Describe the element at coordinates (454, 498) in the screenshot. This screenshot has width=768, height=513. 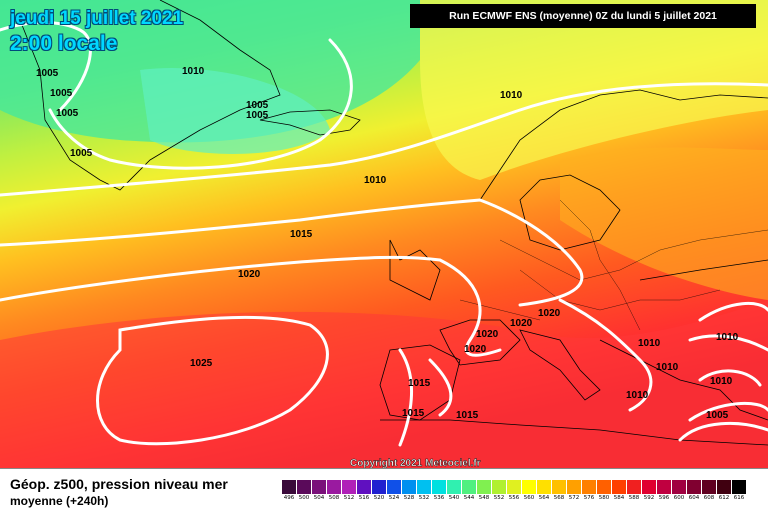
I see `colorbar-tick-label: 540` at that location.